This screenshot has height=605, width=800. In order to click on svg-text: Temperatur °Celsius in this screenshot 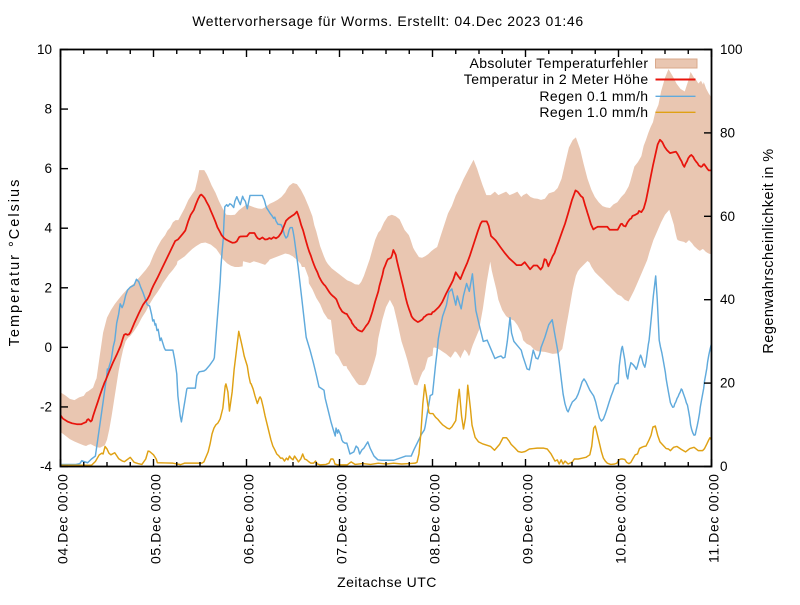, I will do `click(15, 262)`.